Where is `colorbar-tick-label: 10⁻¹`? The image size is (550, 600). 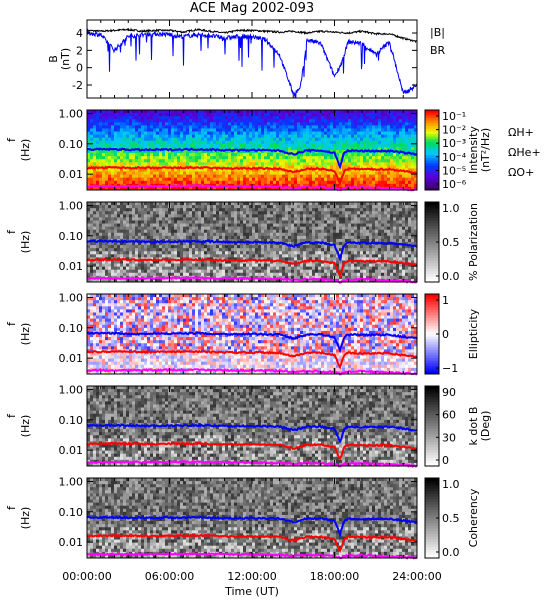
colorbar-tick-label: 10⁻¹ is located at coordinates (454, 116).